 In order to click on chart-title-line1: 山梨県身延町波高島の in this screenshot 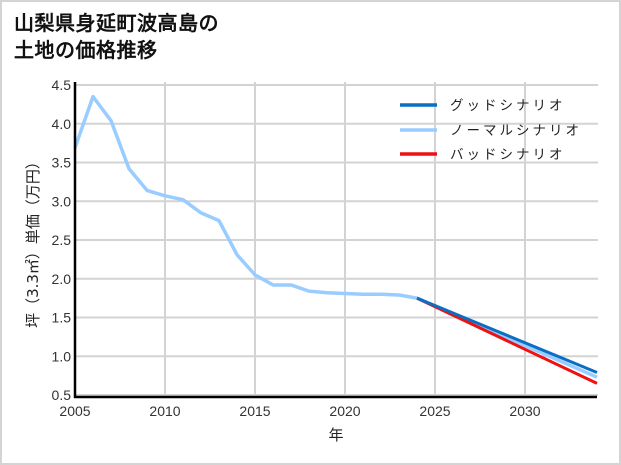, I will do `click(116, 23)`.